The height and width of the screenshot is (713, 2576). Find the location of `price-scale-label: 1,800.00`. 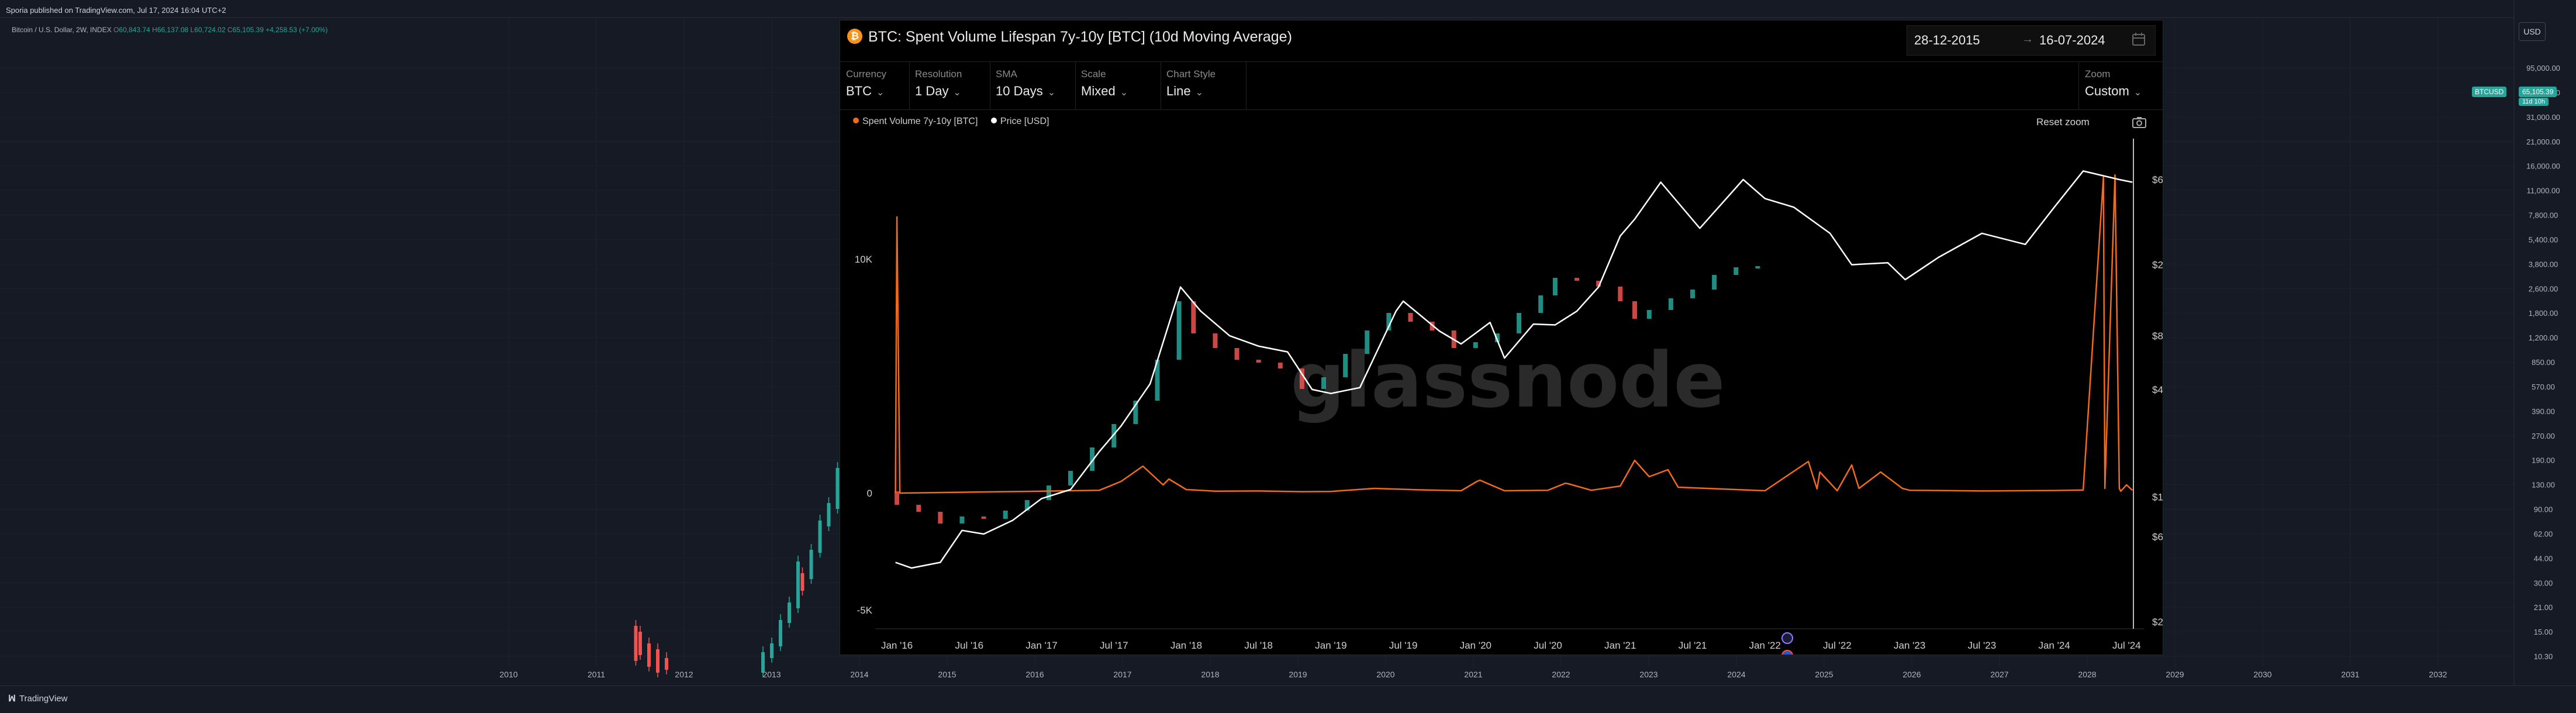

price-scale-label: 1,800.00 is located at coordinates (2544, 313).